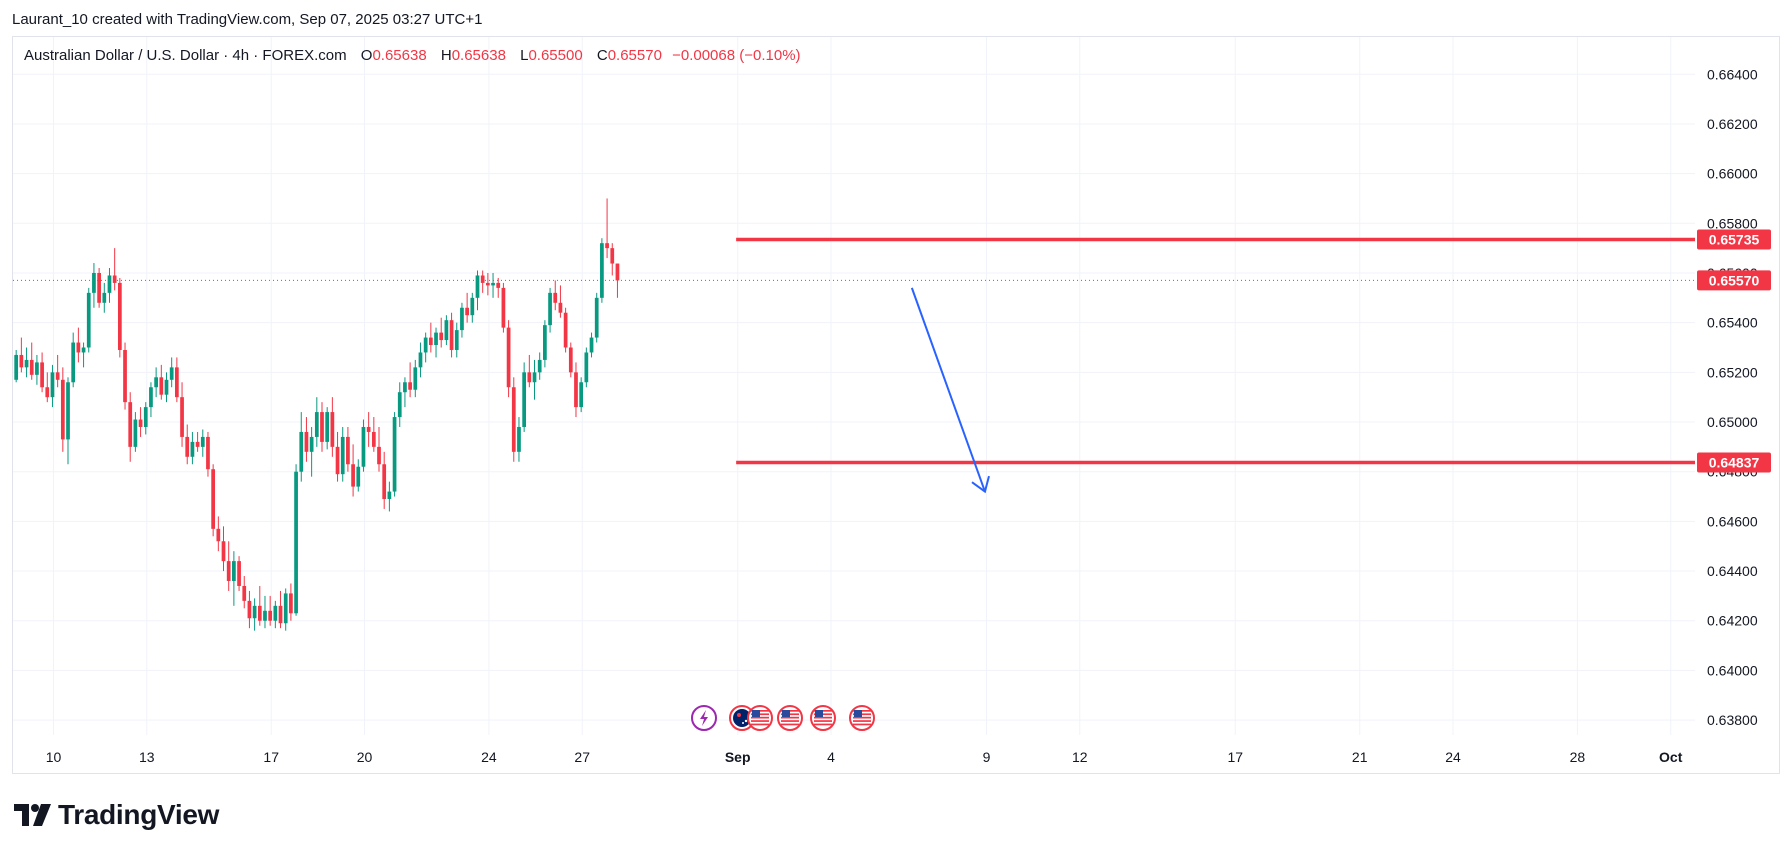 This screenshot has height=855, width=1791. I want to click on x-tick-label: 24, so click(1453, 757).